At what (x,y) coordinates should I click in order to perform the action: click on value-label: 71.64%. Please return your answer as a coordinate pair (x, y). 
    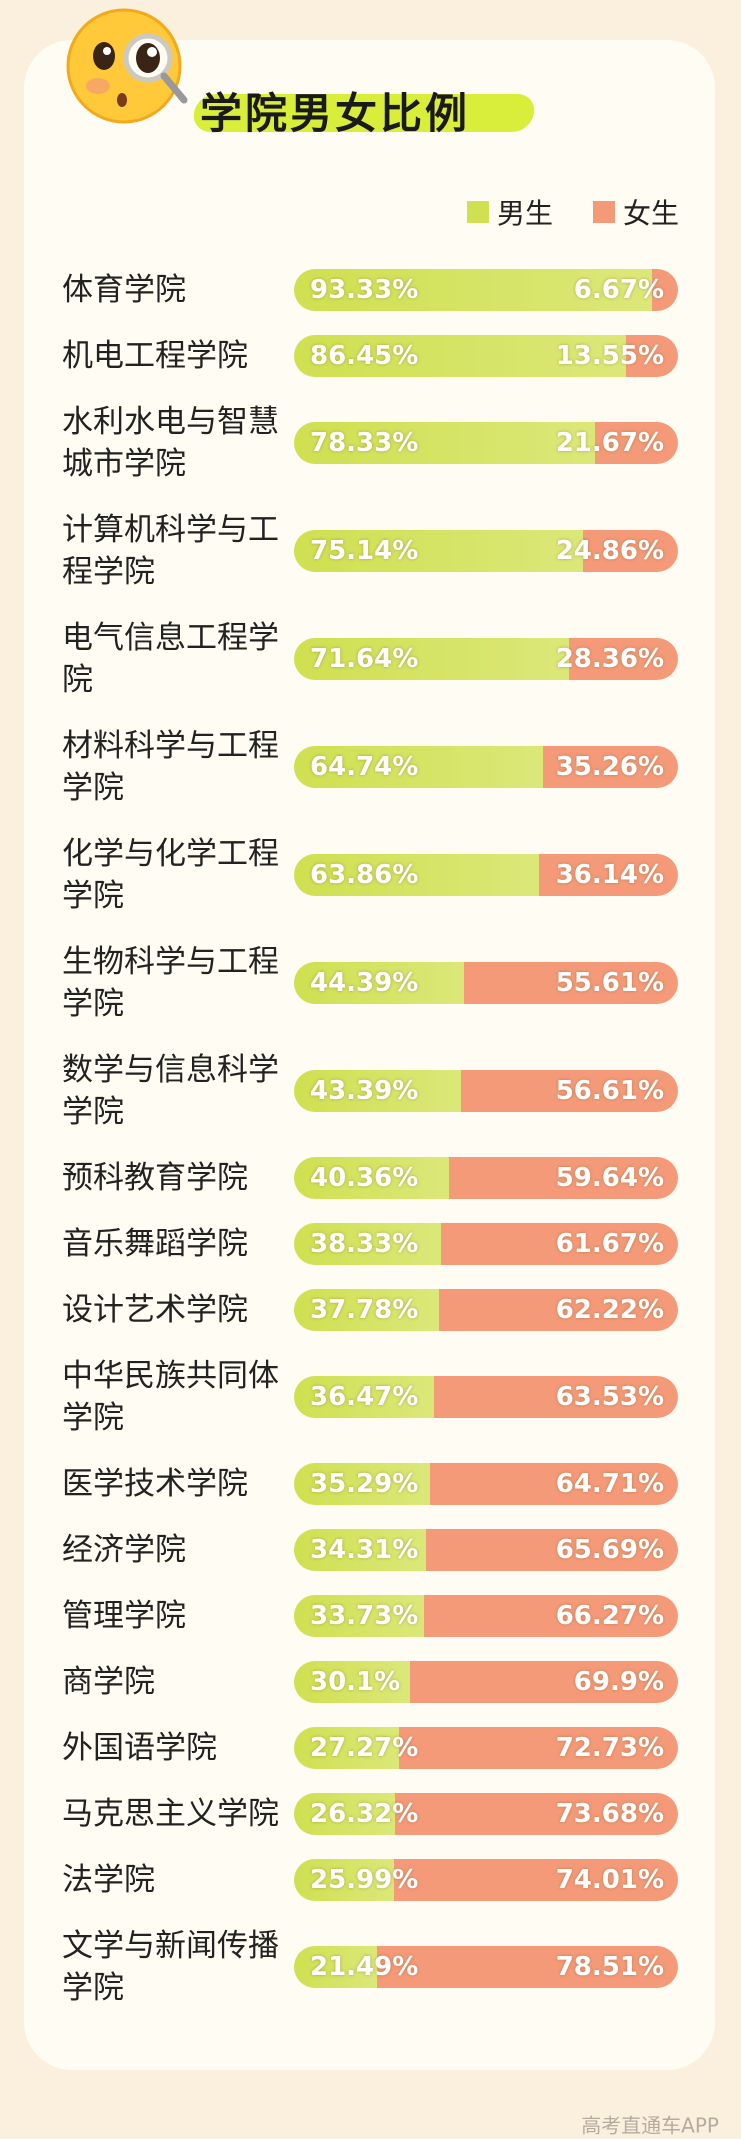
    Looking at the image, I should click on (364, 659).